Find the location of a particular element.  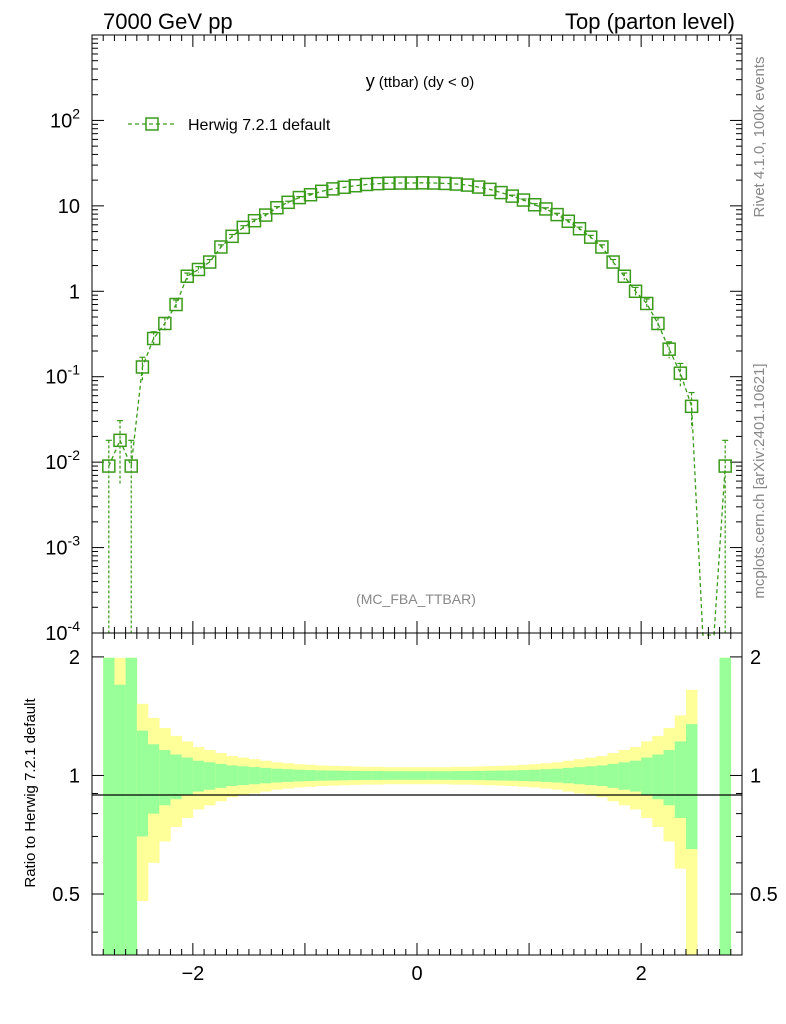

legend-marker is located at coordinates (152, 124).